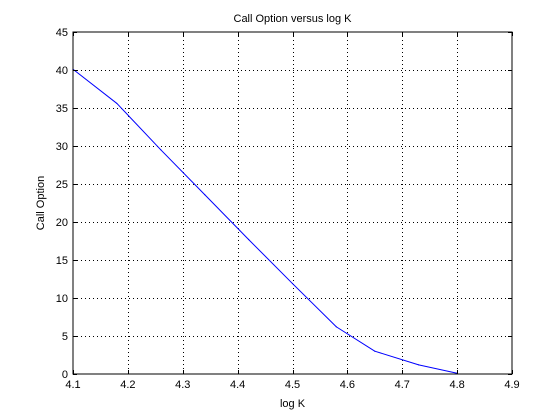 This screenshot has width=560, height=420. Describe the element at coordinates (62, 109) in the screenshot. I see `y-tick-label: 35` at that location.